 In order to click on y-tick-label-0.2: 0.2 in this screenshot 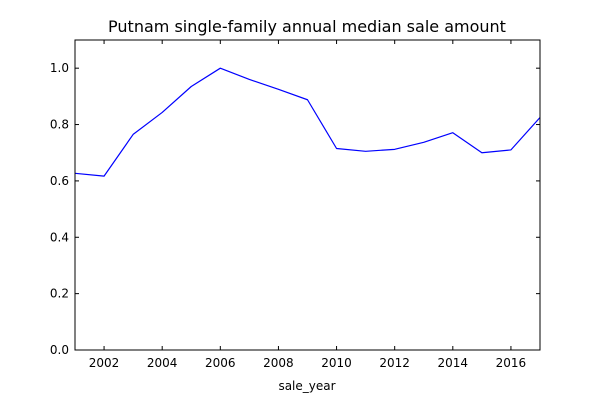, I will do `click(59, 294)`.